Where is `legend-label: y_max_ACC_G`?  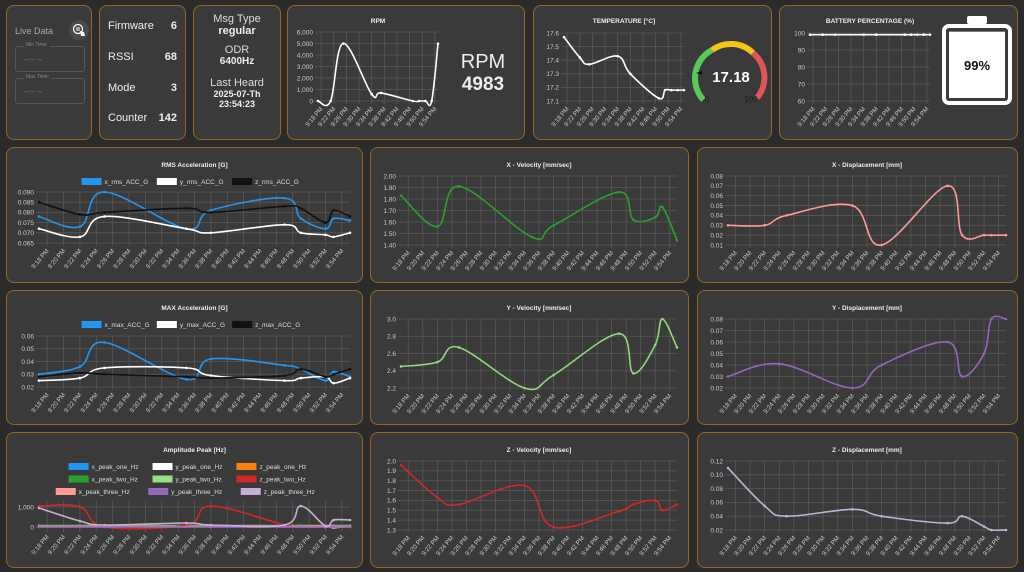 legend-label: y_max_ACC_G is located at coordinates (202, 325).